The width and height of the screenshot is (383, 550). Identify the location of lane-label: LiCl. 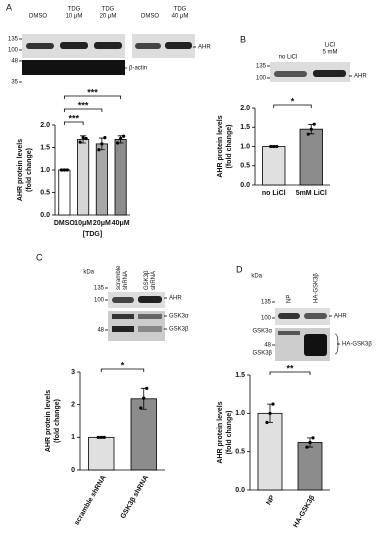
(330, 46).